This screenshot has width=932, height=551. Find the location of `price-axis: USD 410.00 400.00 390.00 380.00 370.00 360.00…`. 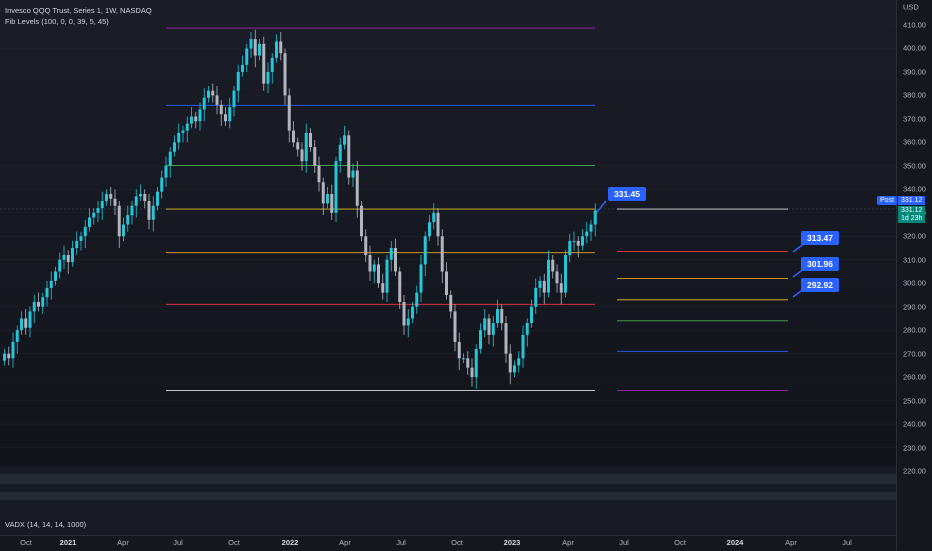

price-axis: USD 410.00 400.00 390.00 380.00 370.00 360.00… is located at coordinates (904, 275).